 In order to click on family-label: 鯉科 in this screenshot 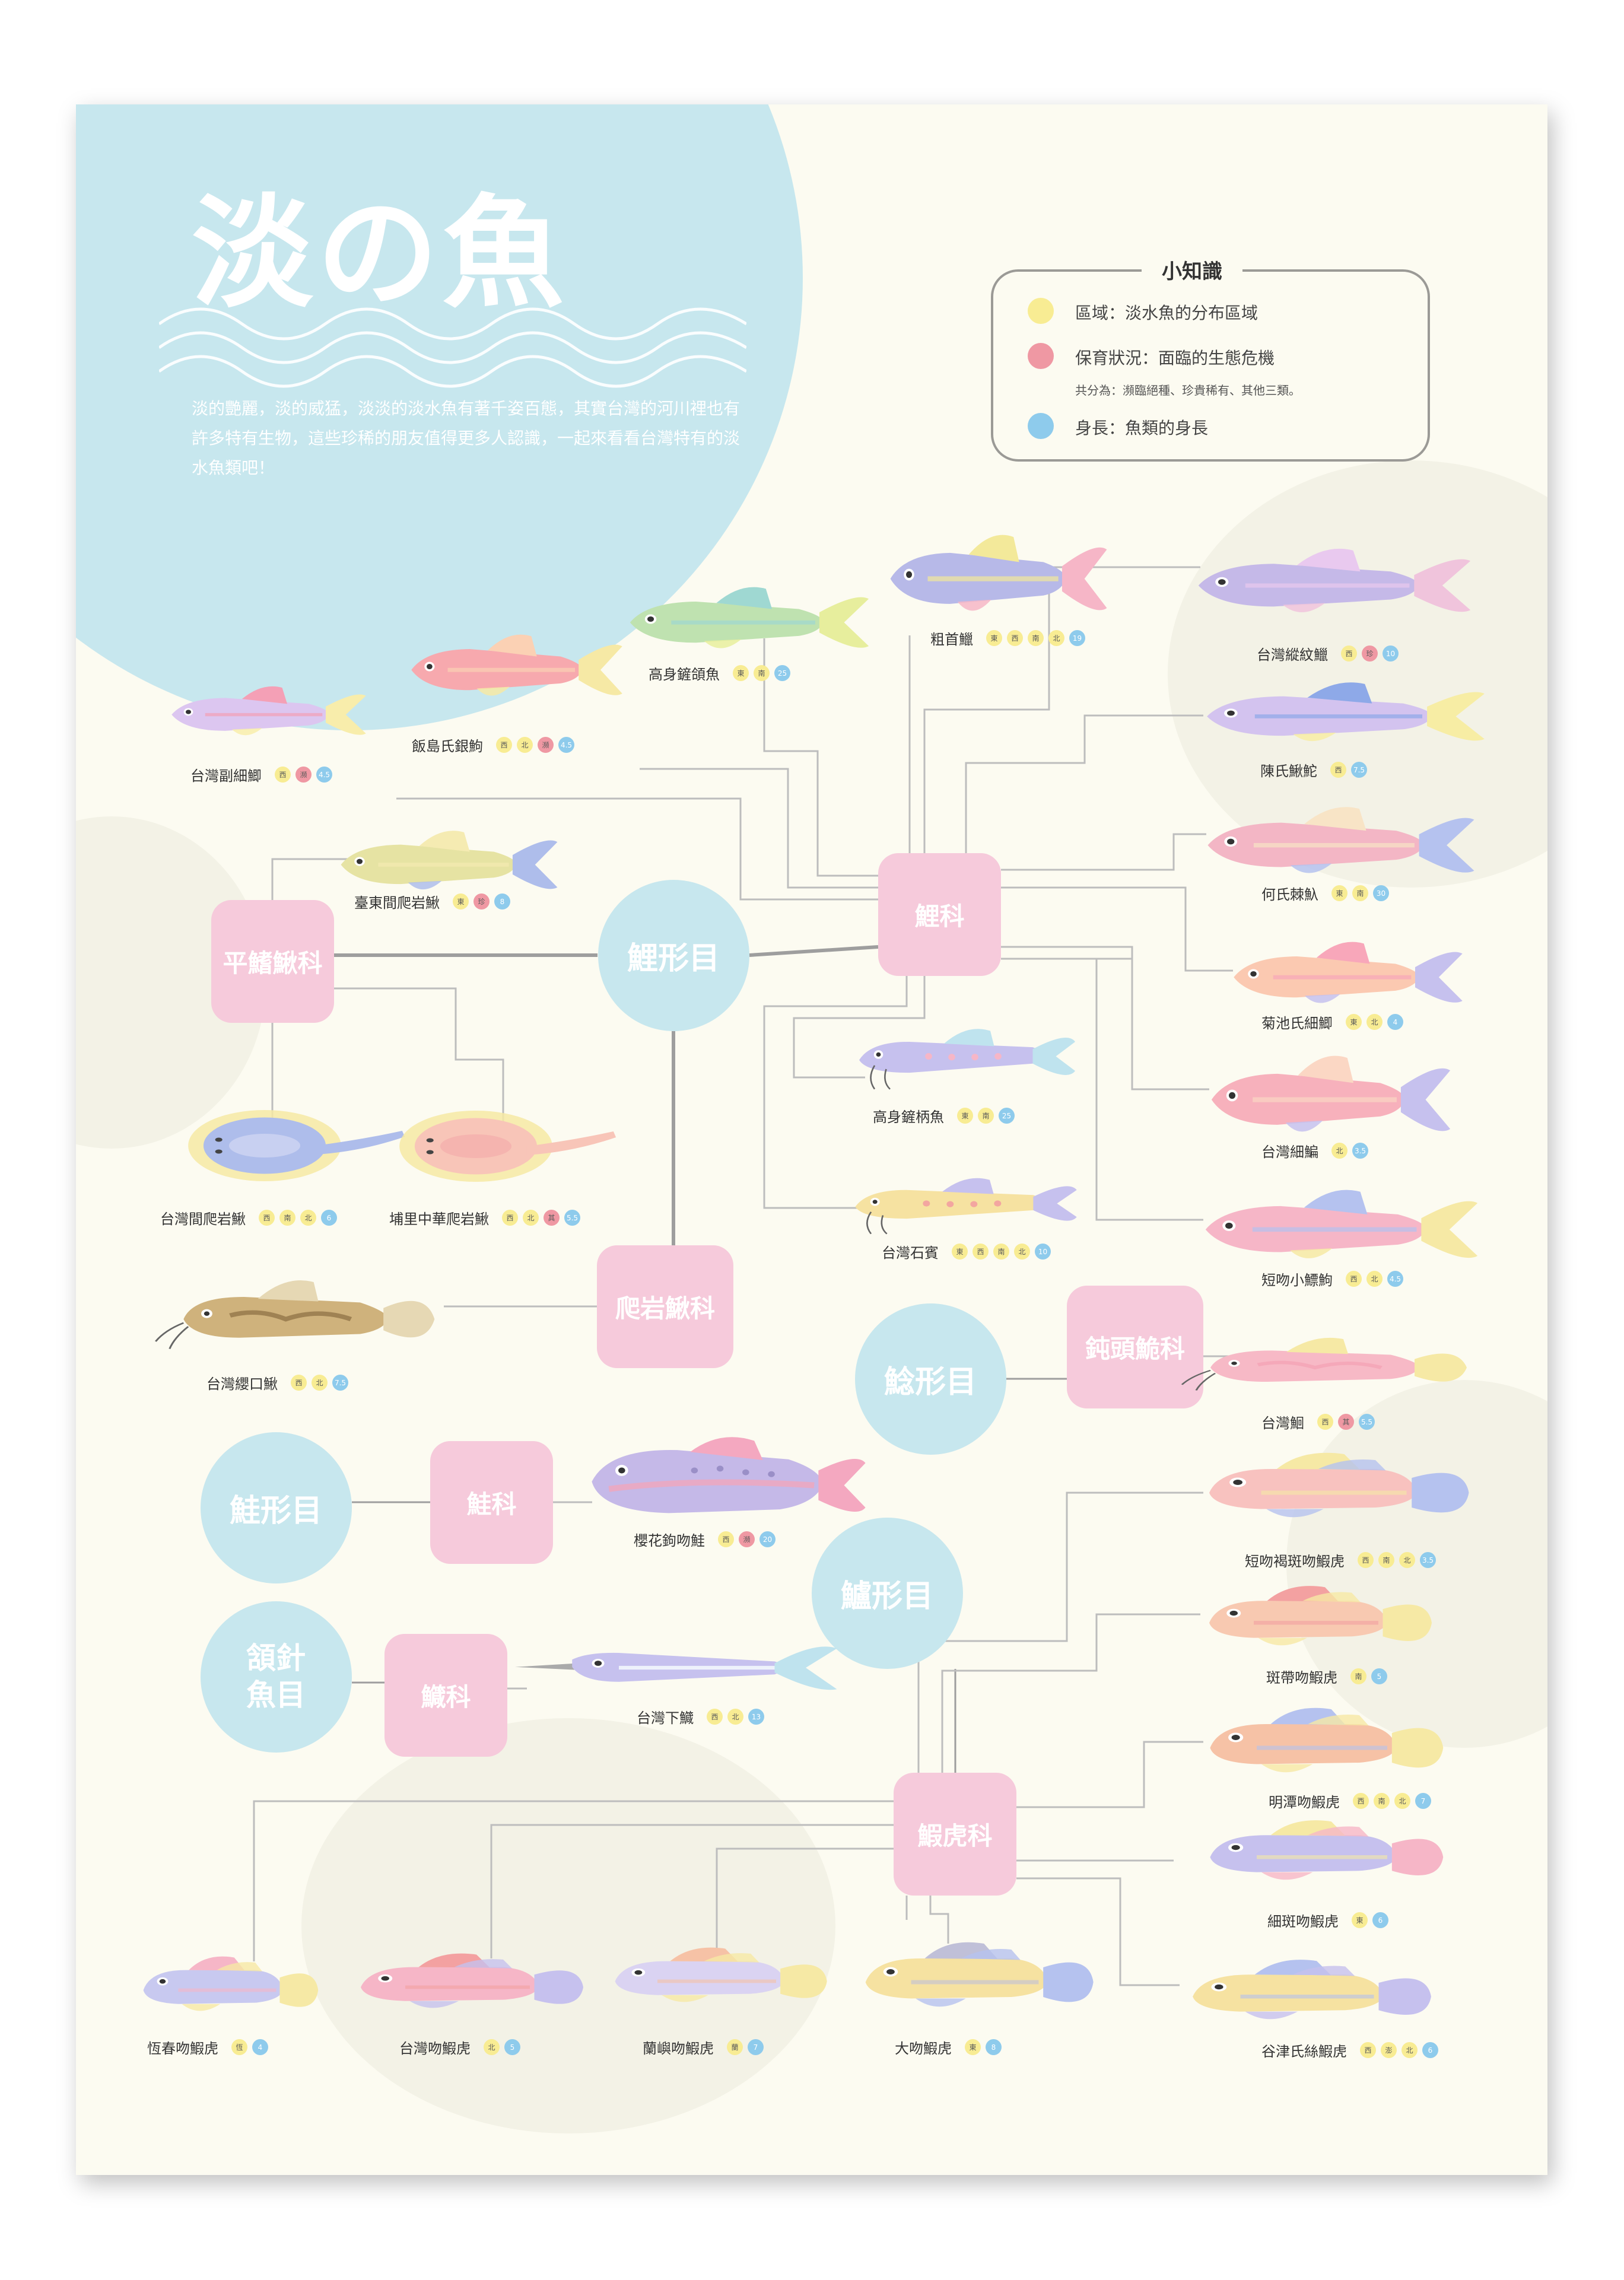, I will do `click(939, 917)`.